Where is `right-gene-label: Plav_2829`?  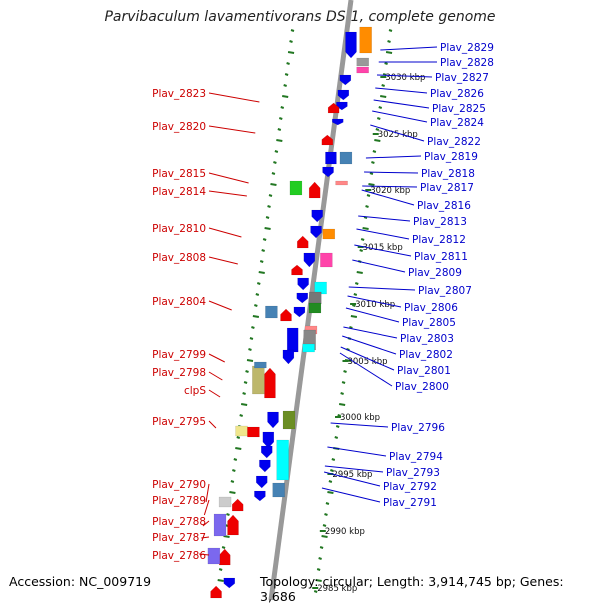 right-gene-label: Plav_2829 is located at coordinates (467, 48).